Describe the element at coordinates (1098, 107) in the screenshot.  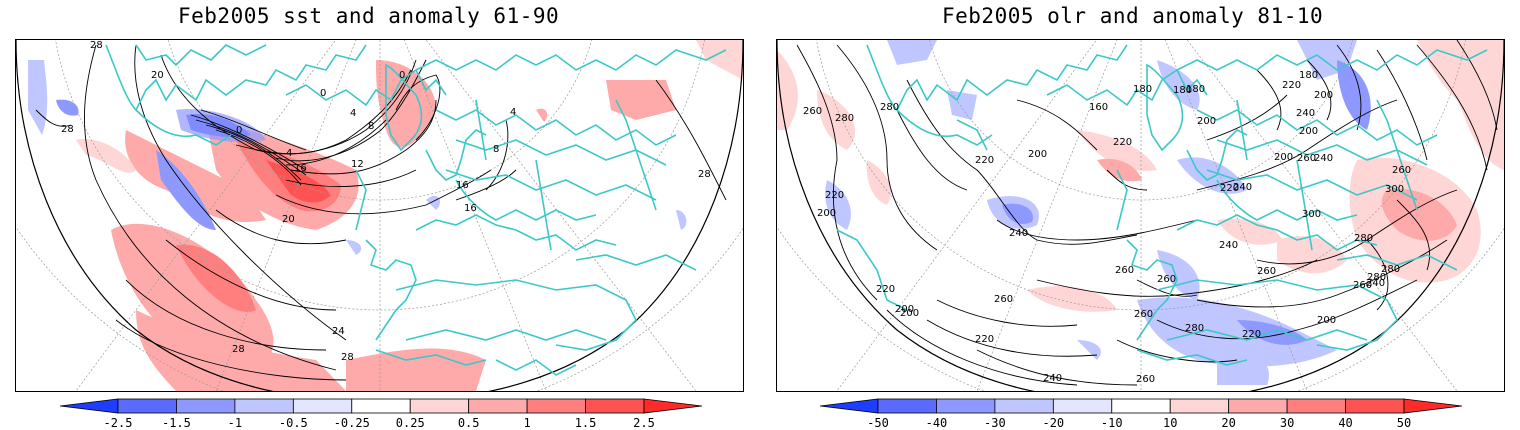
I see `contour-label: 160` at that location.